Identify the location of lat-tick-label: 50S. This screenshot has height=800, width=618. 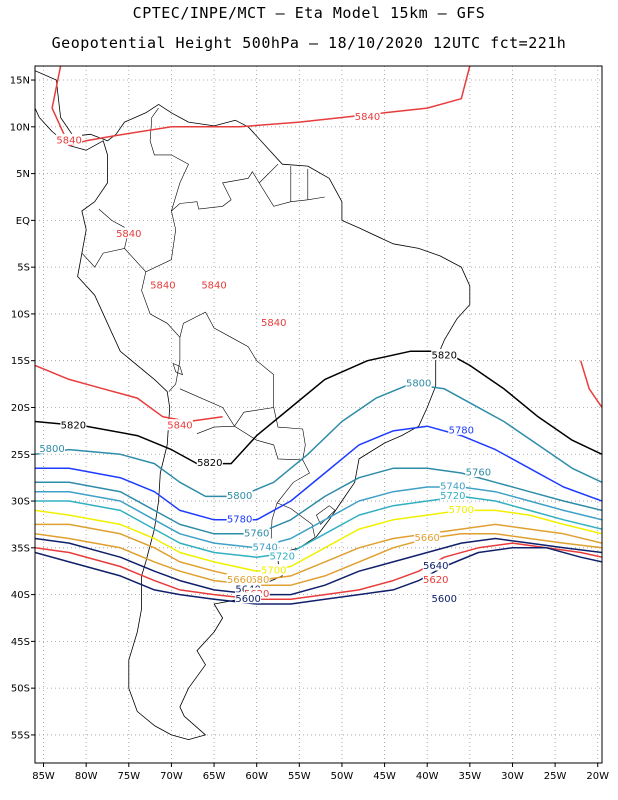
(20, 689).